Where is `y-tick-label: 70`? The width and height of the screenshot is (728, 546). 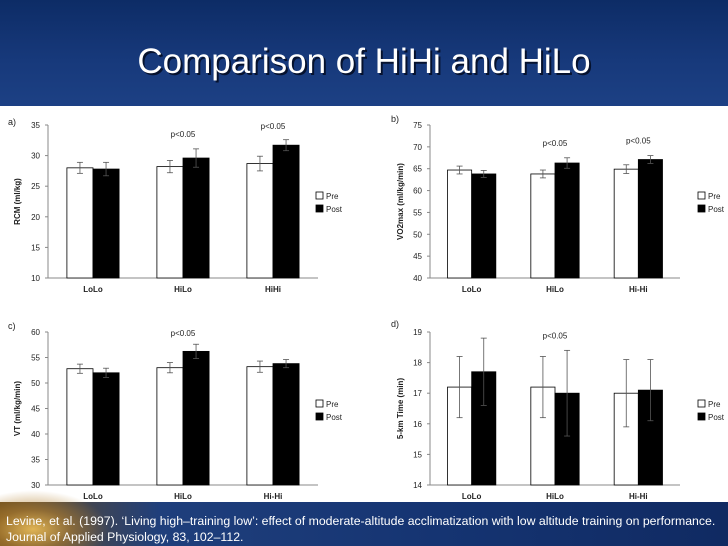 y-tick-label: 70 is located at coordinates (417, 147).